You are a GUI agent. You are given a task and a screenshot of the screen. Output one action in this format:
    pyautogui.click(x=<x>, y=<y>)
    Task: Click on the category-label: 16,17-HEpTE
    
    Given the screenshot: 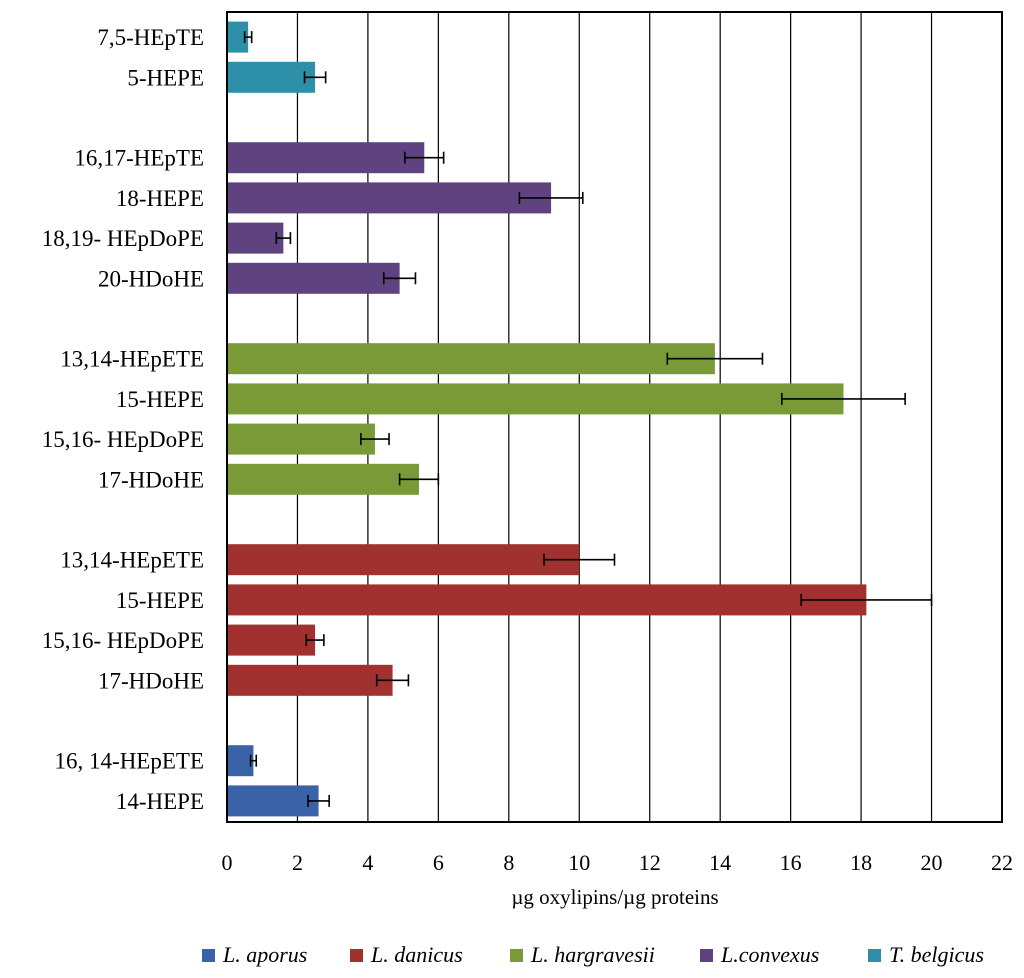 What is the action you would take?
    pyautogui.click(x=139, y=158)
    